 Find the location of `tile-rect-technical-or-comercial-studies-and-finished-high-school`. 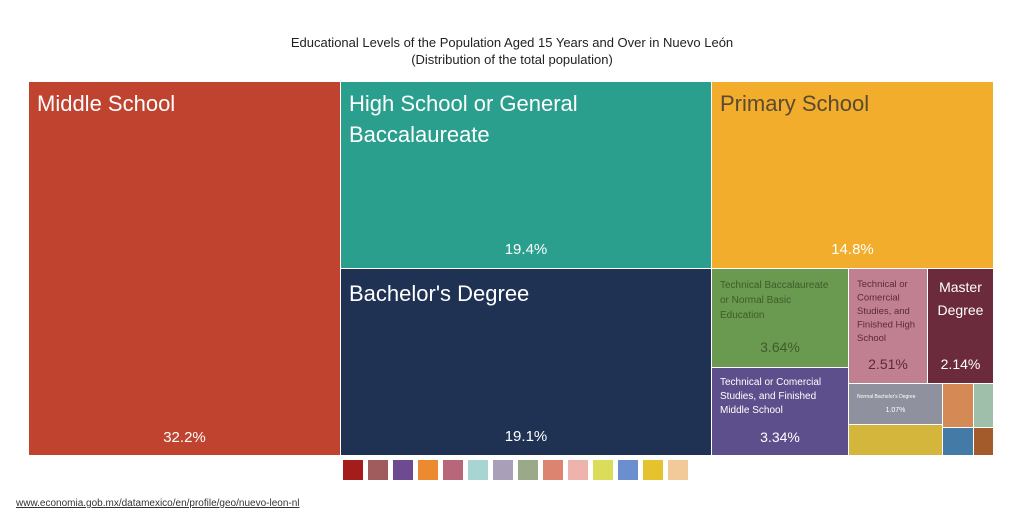

tile-rect-technical-or-comercial-studies-and-finished-high-school is located at coordinates (888, 326).